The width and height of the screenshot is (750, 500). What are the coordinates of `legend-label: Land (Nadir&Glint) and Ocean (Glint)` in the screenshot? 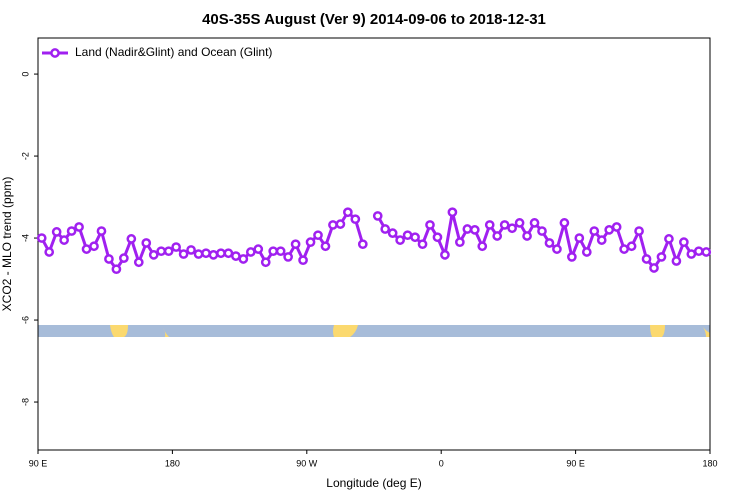 It's located at (173, 52).